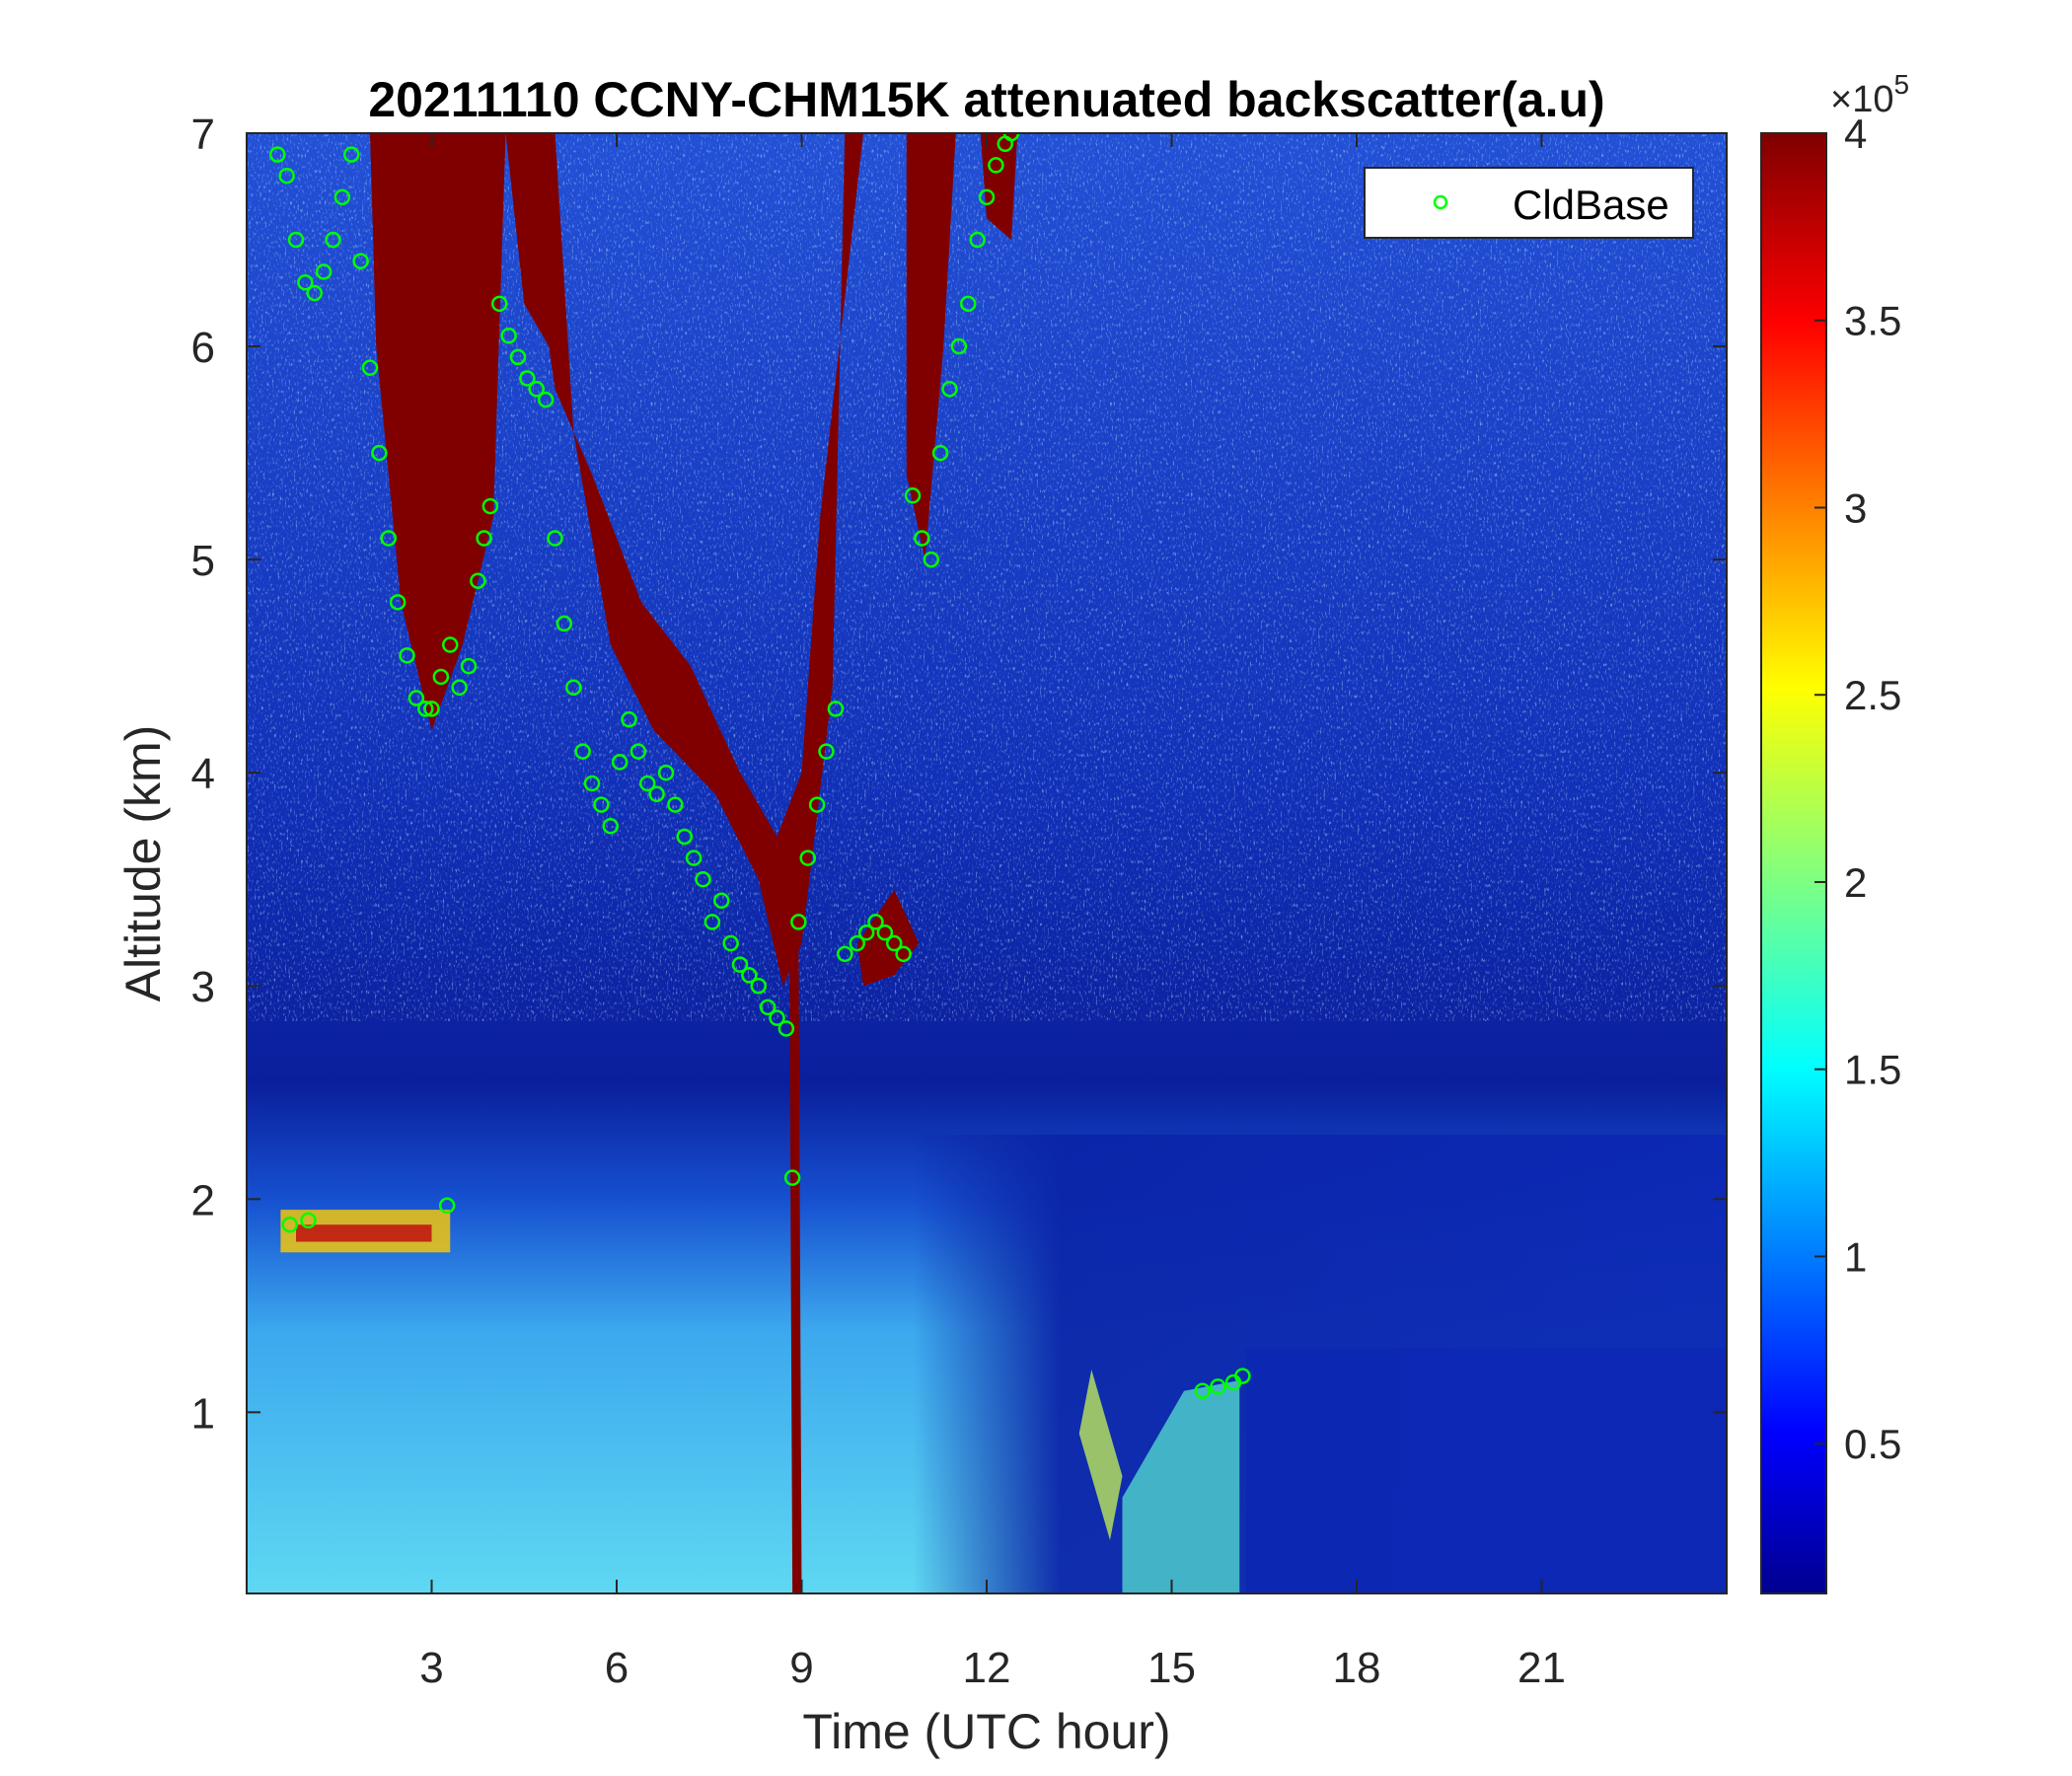 This screenshot has width=2072, height=1776. What do you see at coordinates (684, 560) in the screenshot?
I see `cloud-layer-main` at bounding box center [684, 560].